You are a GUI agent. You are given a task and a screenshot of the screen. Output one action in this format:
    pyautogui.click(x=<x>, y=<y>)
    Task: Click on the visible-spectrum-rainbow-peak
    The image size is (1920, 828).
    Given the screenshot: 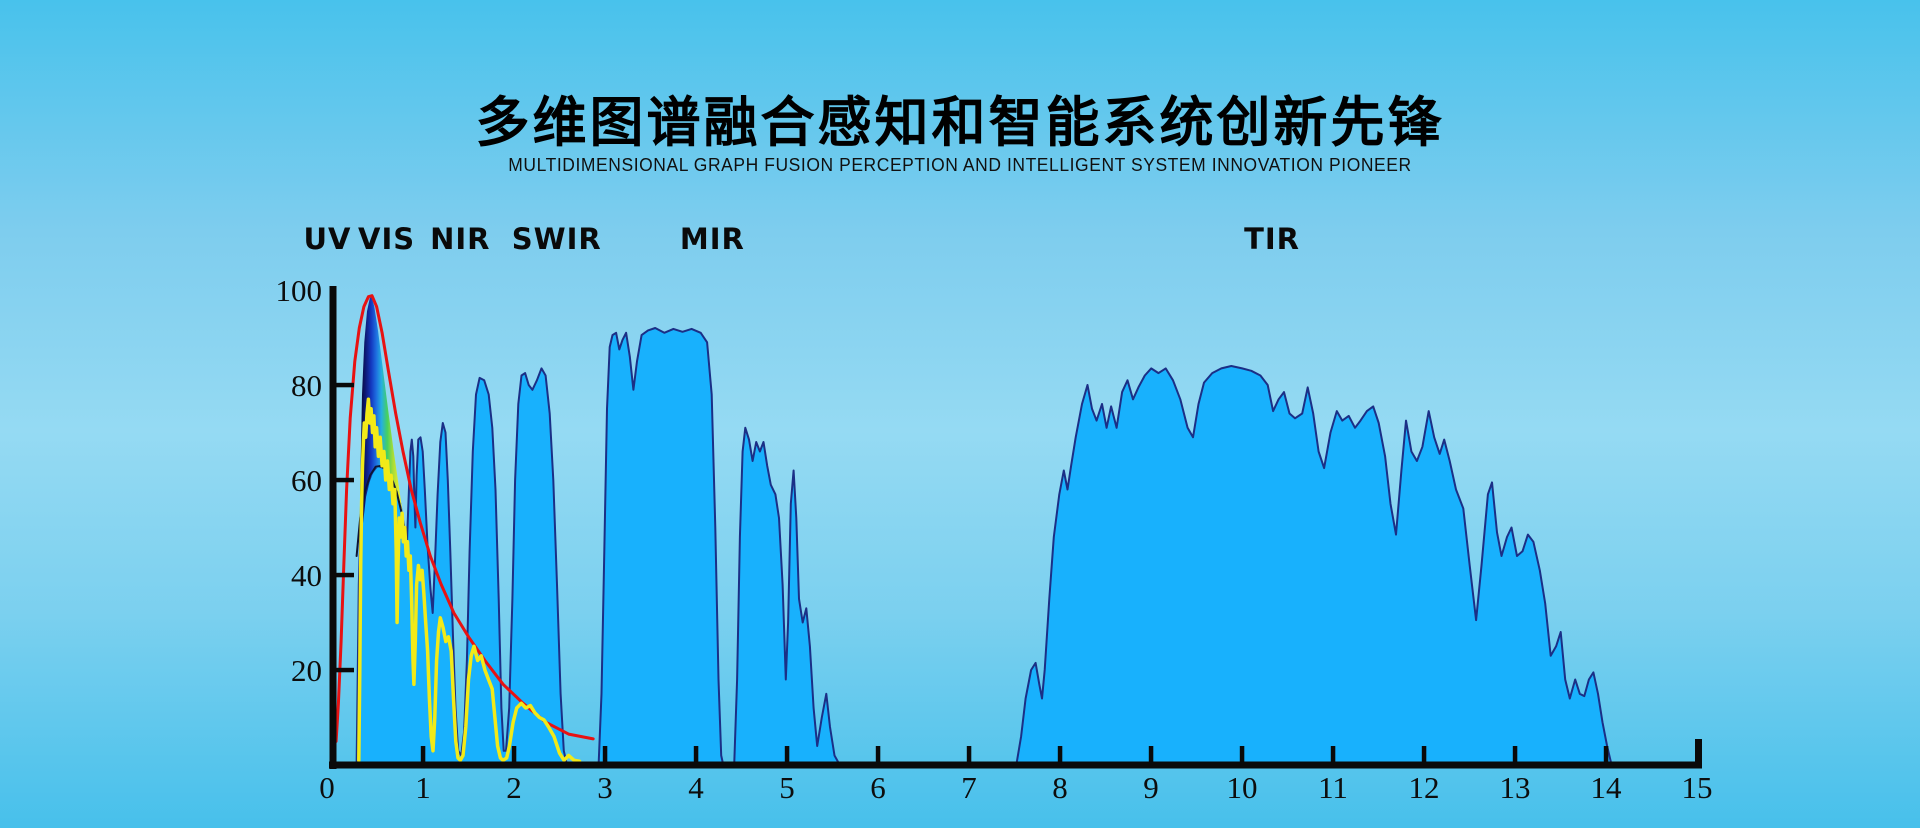 What is the action you would take?
    pyautogui.click(x=382, y=471)
    